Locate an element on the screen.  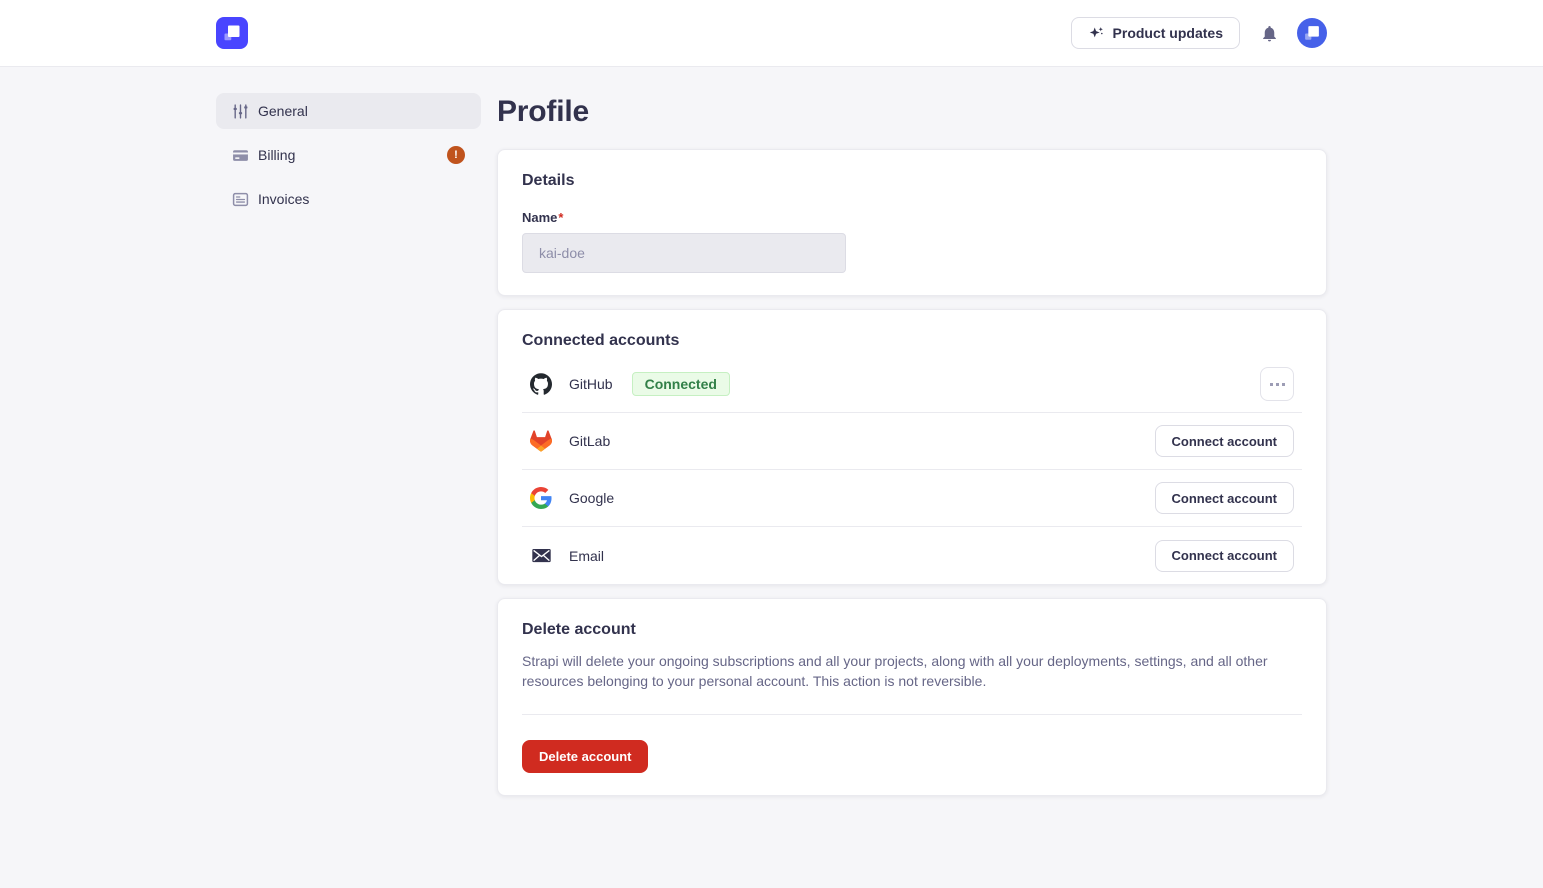
account-row-github: GitHub Connected is located at coordinates (912, 384).